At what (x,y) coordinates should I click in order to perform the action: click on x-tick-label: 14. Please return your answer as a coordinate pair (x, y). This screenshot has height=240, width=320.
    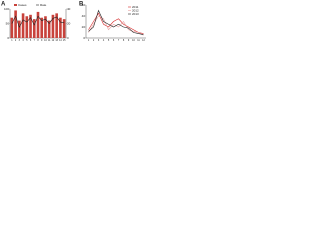
    Looking at the image, I should click on (60, 40).